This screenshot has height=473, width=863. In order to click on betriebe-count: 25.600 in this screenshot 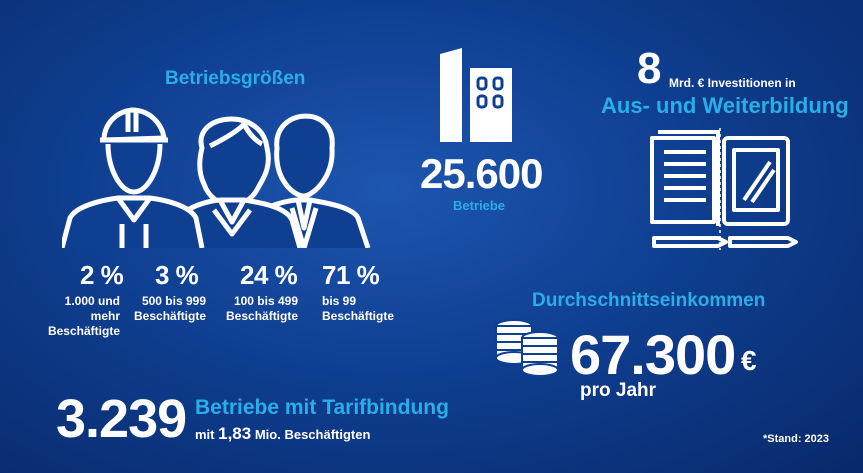, I will do `click(481, 173)`.